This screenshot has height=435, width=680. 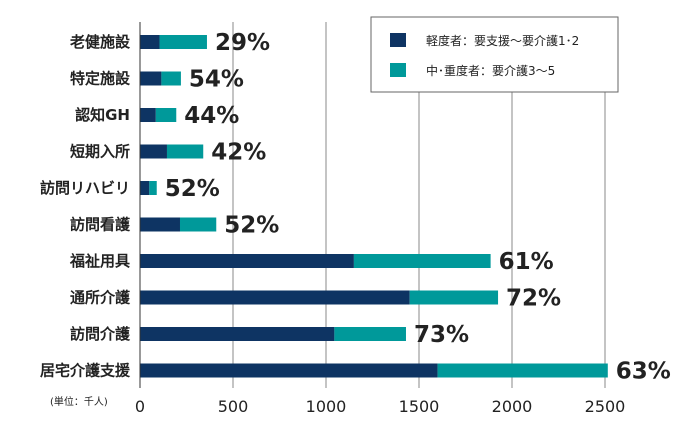 I want to click on legend: 軽度者：要支援～要介護1･2 中･重度者：要介護3～5, so click(x=494, y=54).